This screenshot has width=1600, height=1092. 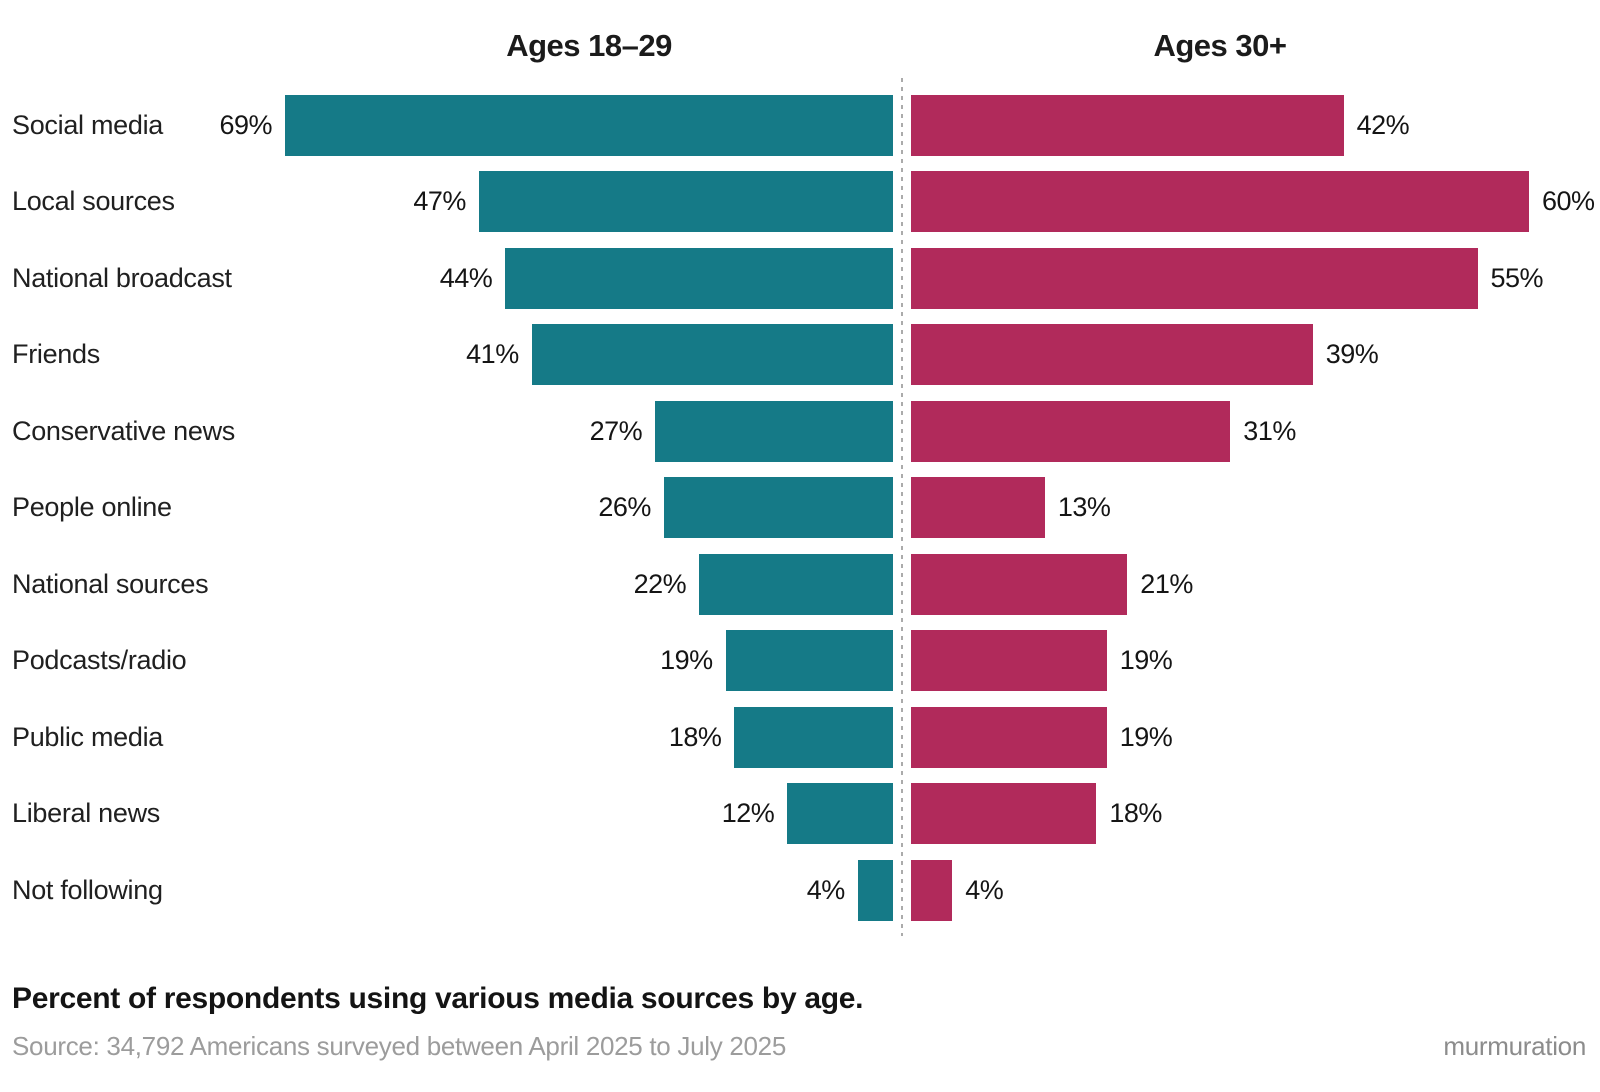 I want to click on category-label: People online, so click(x=92, y=507).